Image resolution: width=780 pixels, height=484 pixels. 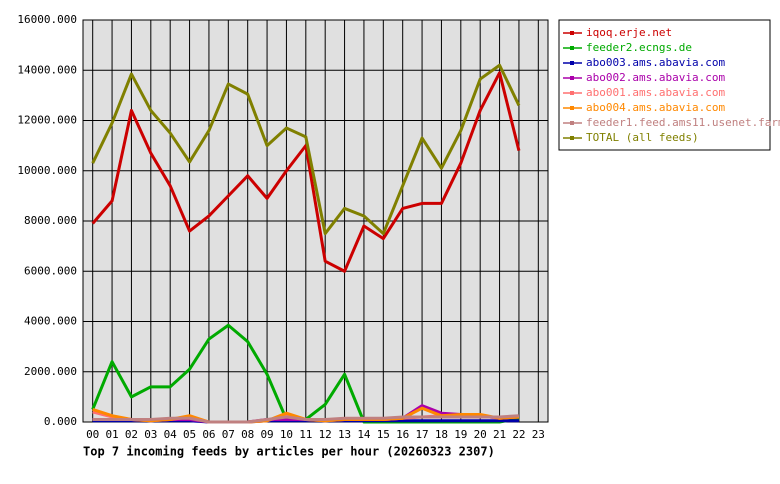 What do you see at coordinates (47, 69) in the screenshot?
I see `y-tick-label: 14000.000` at bounding box center [47, 69].